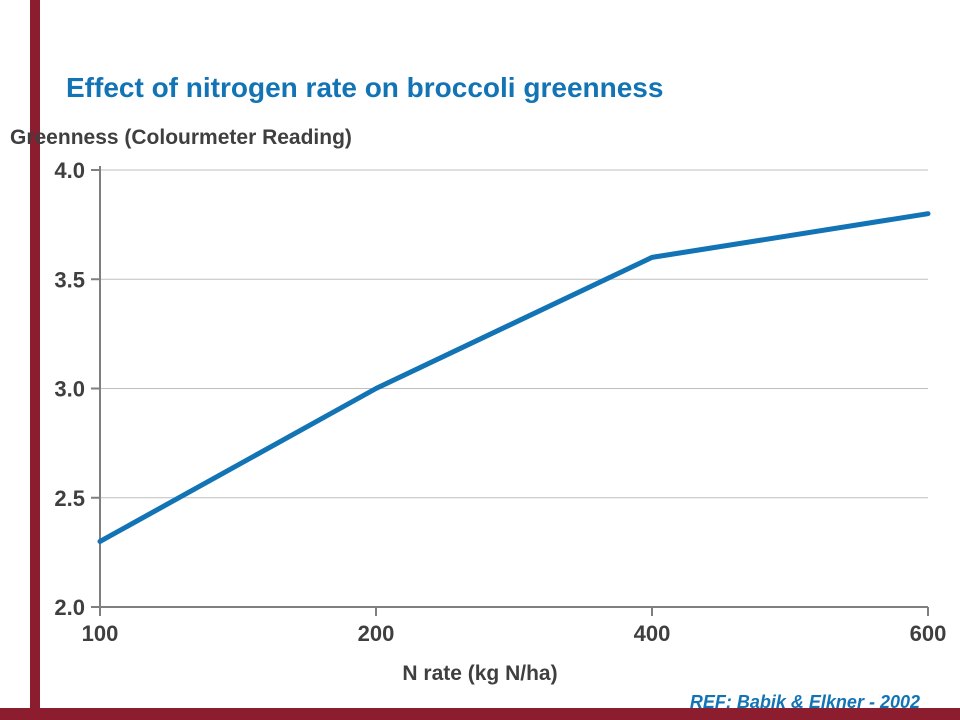 The width and height of the screenshot is (960, 720). I want to click on x-tick-label: 600, so click(928, 633).